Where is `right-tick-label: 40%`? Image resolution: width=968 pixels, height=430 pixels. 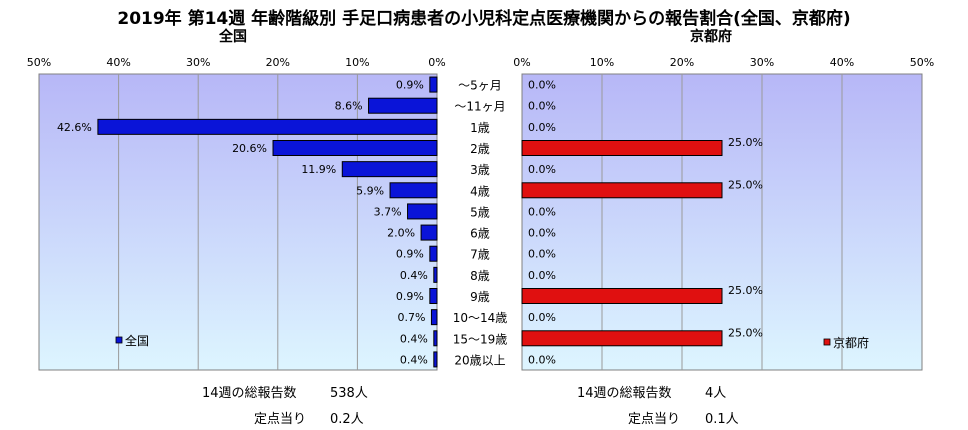 right-tick-label: 40% is located at coordinates (842, 62).